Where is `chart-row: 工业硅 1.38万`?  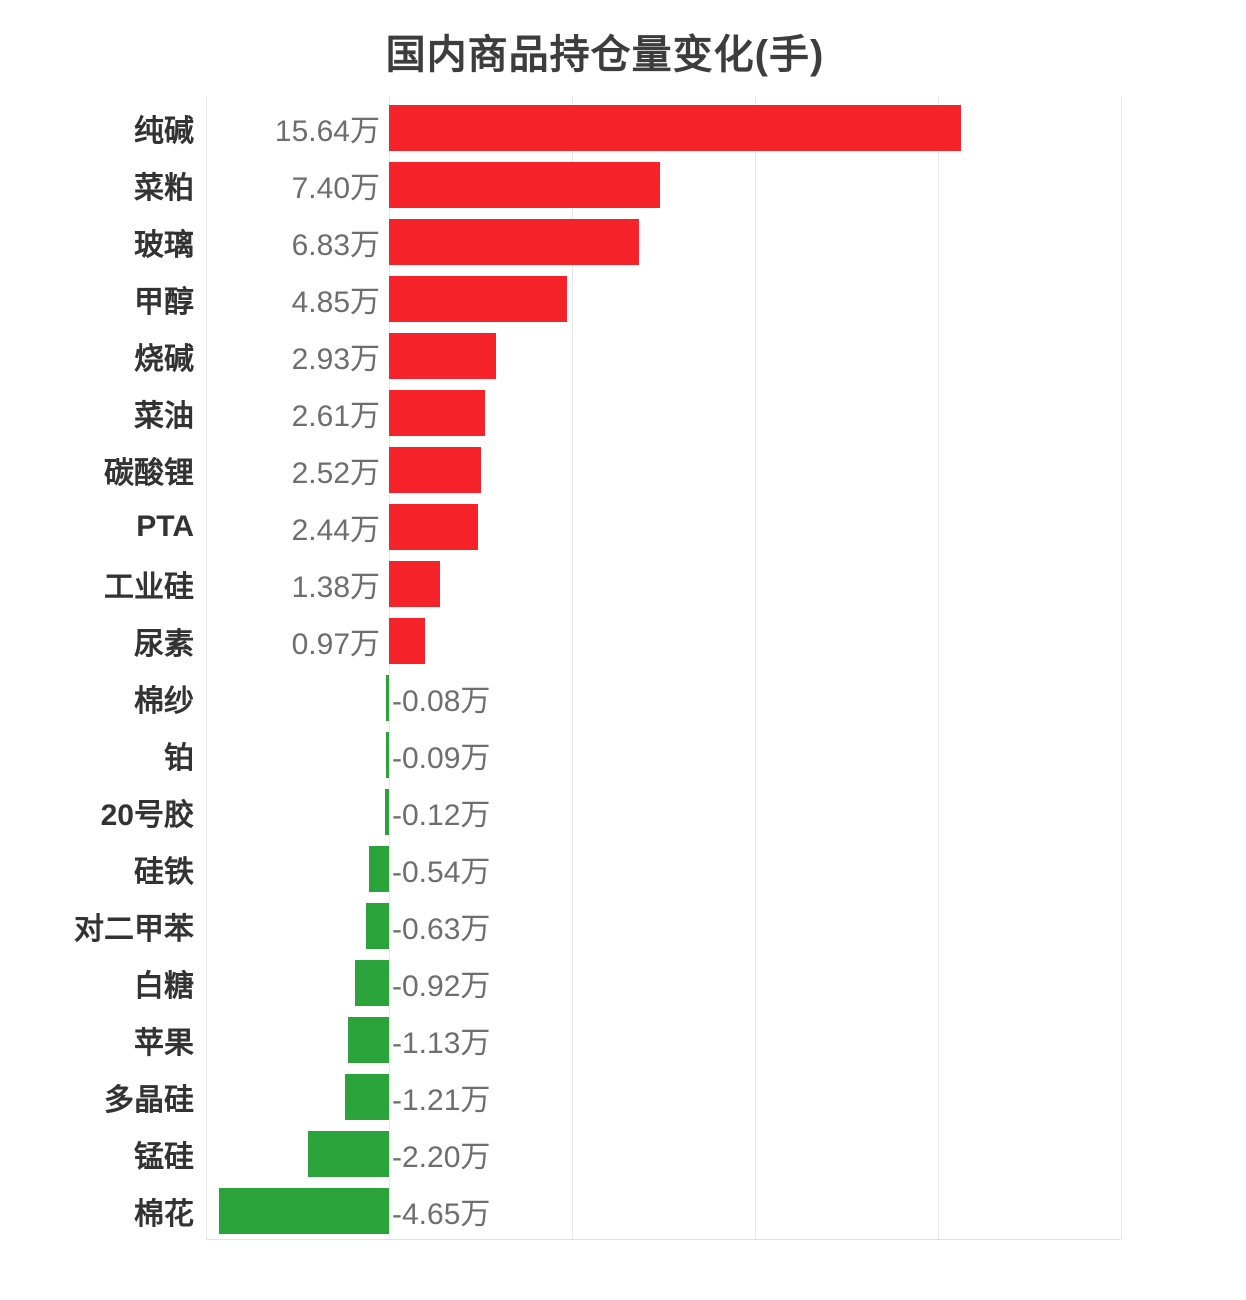
chart-row: 工业硅 1.38万 is located at coordinates (623, 583).